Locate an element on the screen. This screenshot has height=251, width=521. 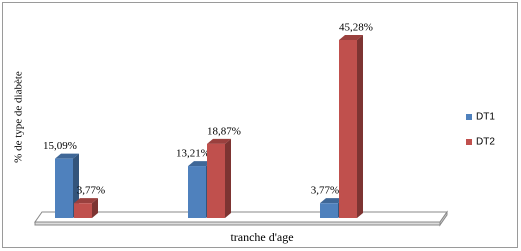
value-label: 45,28% is located at coordinates (356, 28).